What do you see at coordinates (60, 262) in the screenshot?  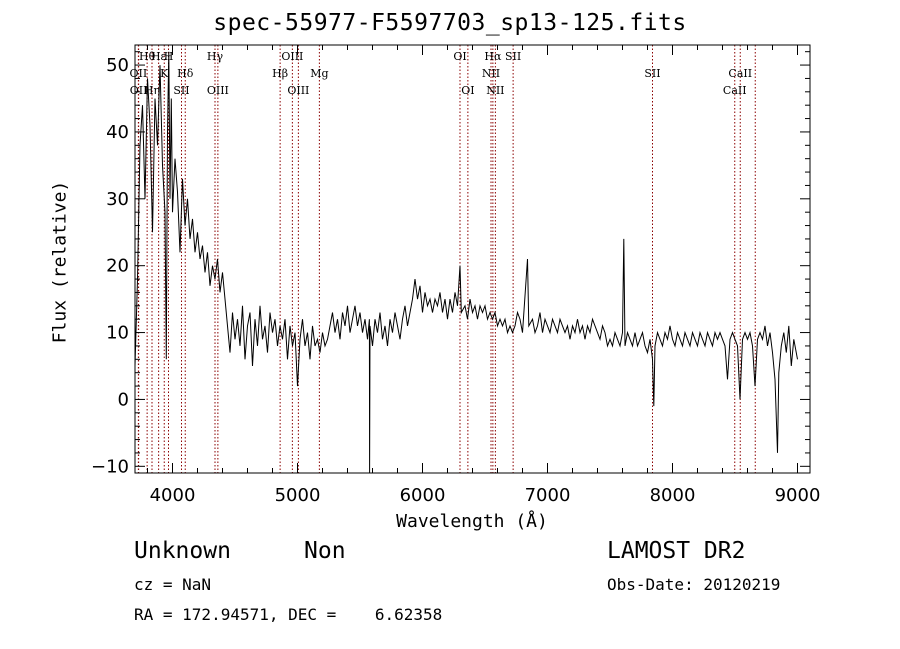 I see `y-axis-label: Flux (relative)` at bounding box center [60, 262].